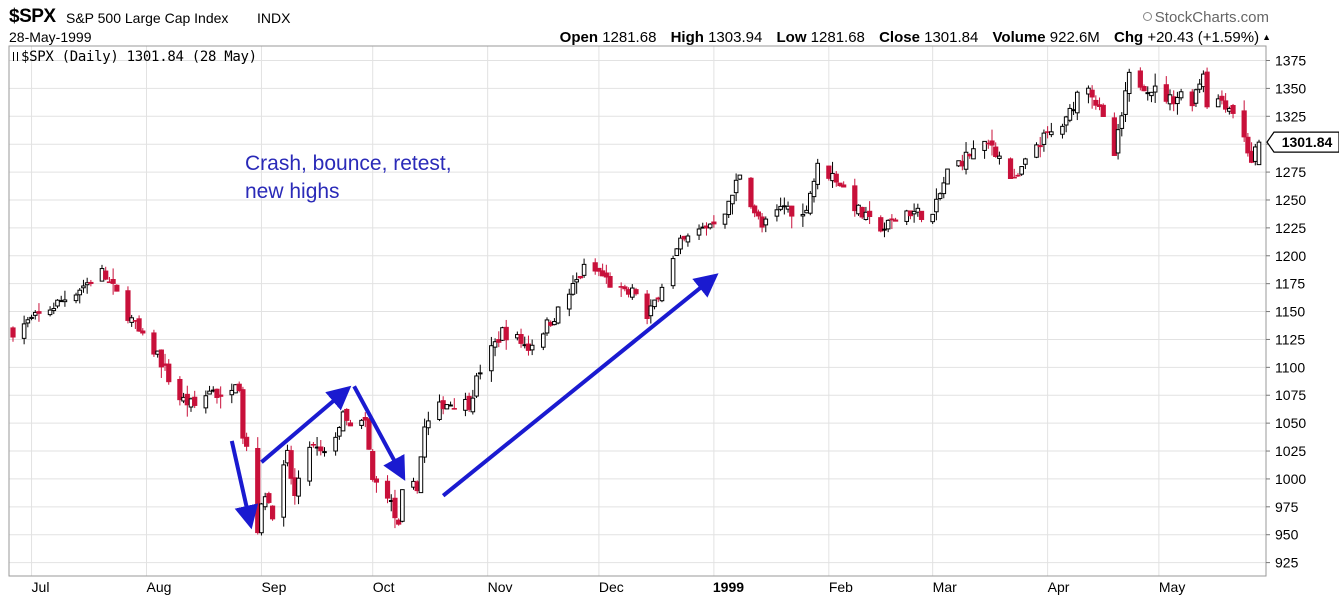 This screenshot has height=598, width=1339. I want to click on exchange-label: INDX, so click(274, 18).